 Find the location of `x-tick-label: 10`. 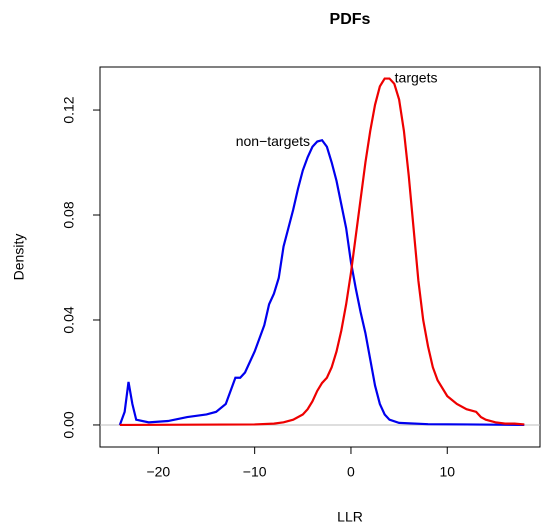

x-tick-label: 10 is located at coordinates (447, 472).